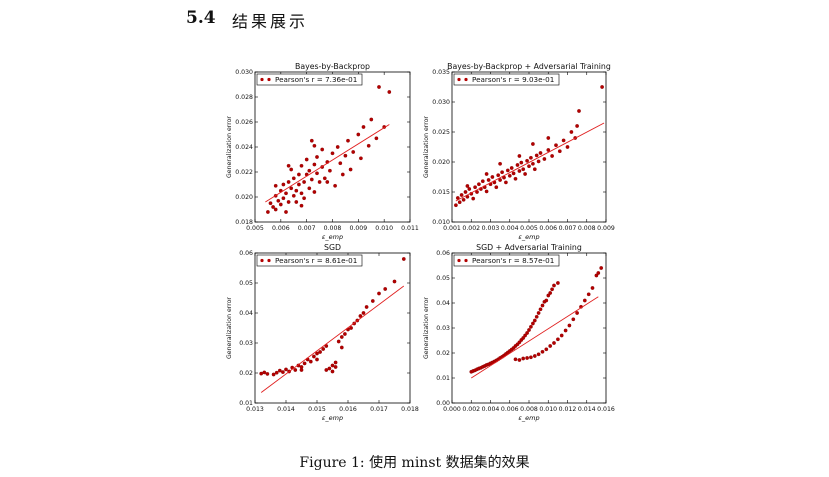 The height and width of the screenshot is (477, 829). What do you see at coordinates (506, 260) in the screenshot?
I see `legend: Pearson's r = 8.57e-01` at bounding box center [506, 260].